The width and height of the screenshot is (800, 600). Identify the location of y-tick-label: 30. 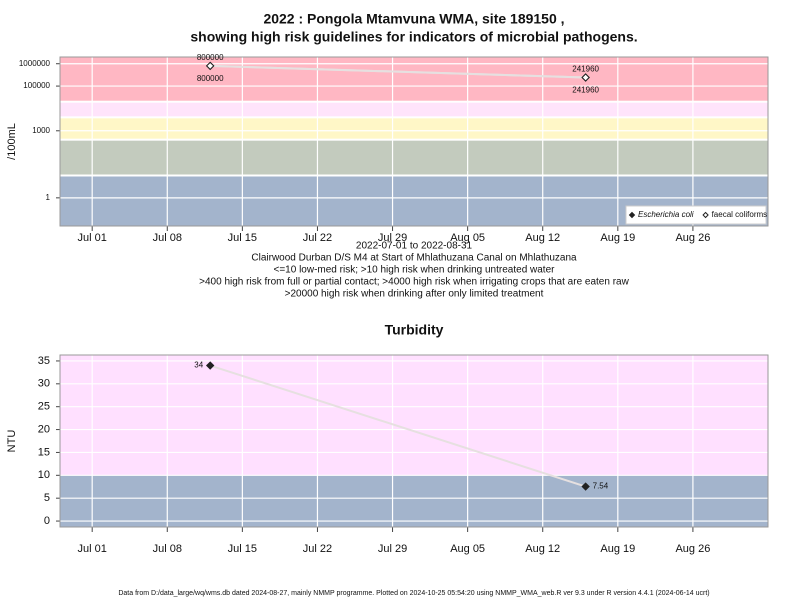
(44, 384).